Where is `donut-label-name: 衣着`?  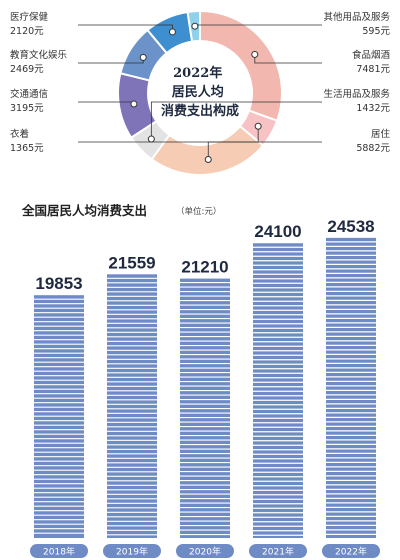
donut-label-name: 衣着 is located at coordinates (19, 134).